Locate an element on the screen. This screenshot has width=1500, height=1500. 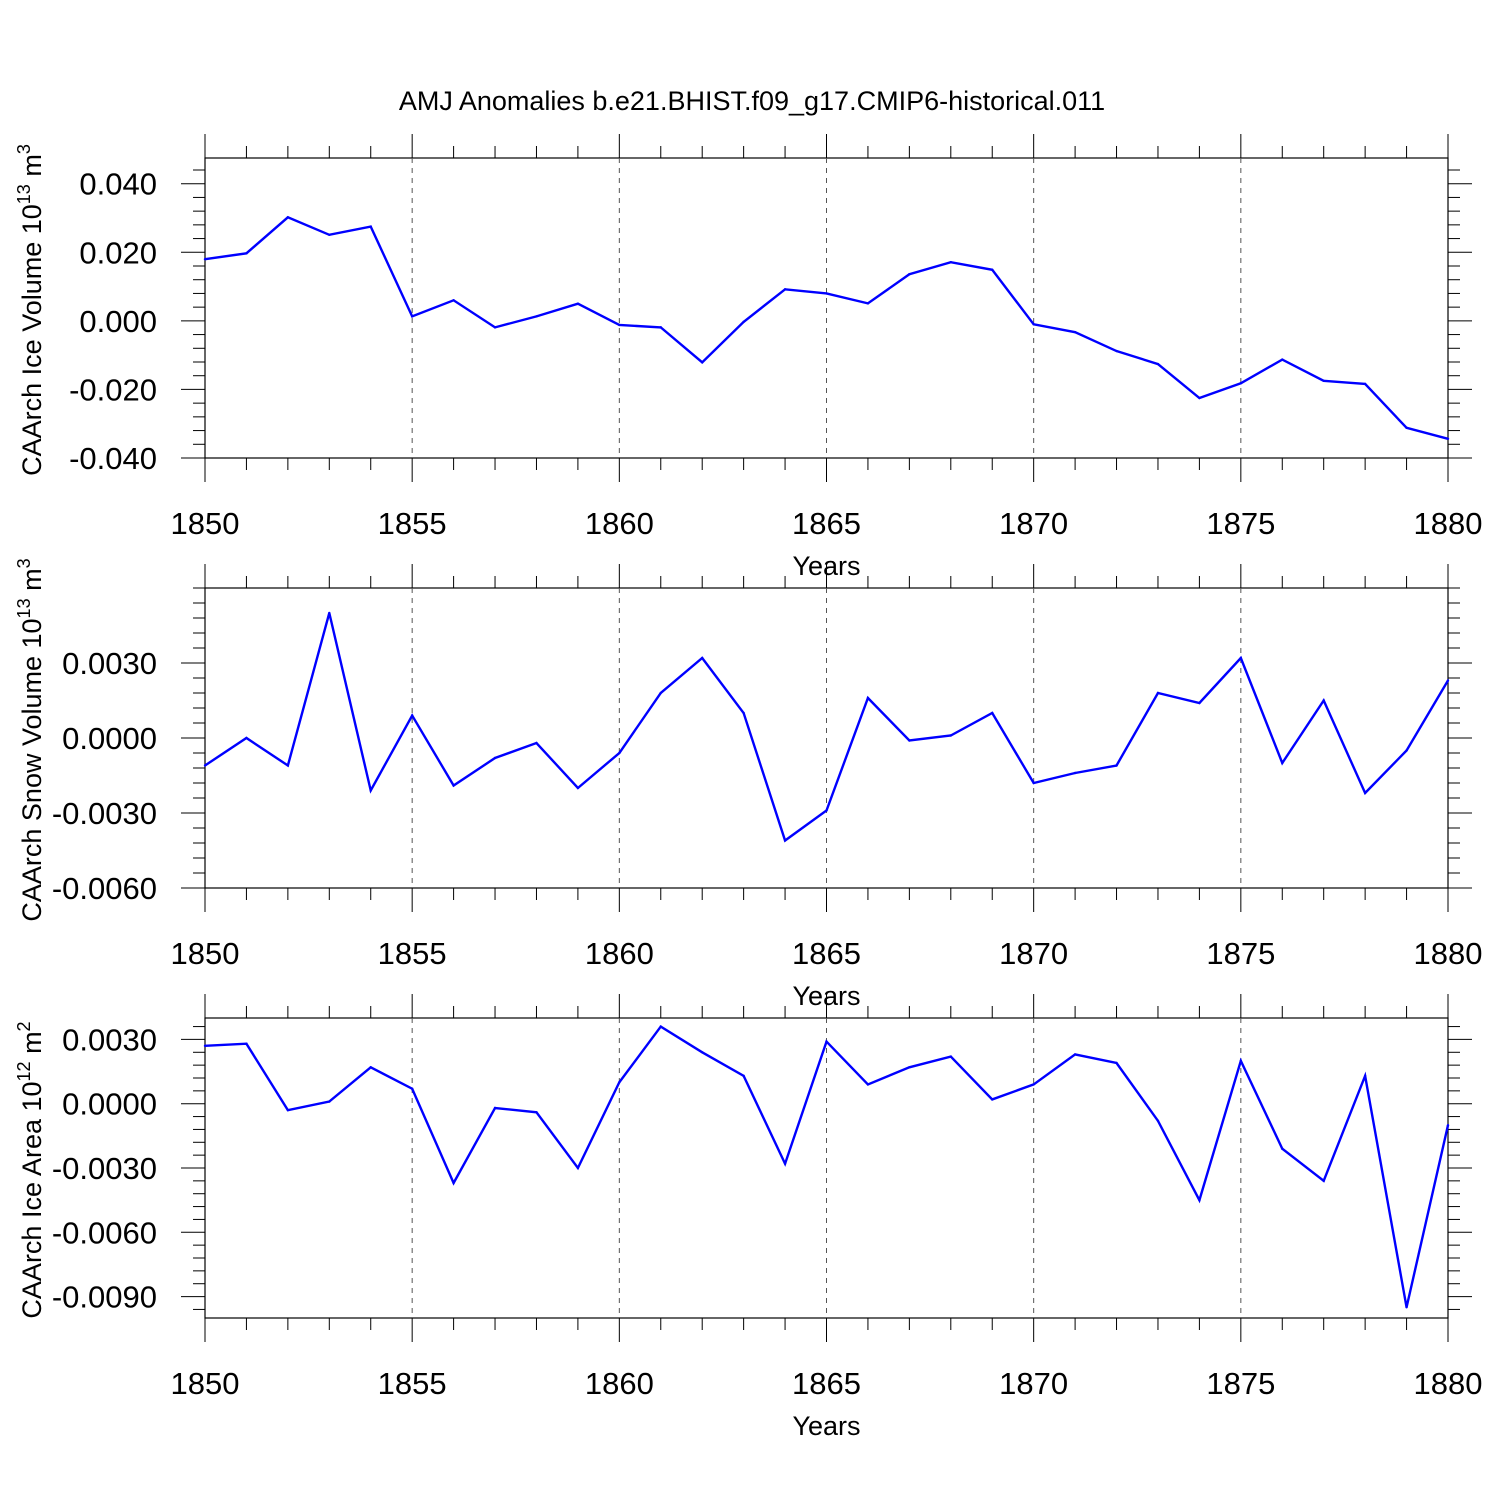
y-tick-label: -0.0030 is located at coordinates (104, 1168).